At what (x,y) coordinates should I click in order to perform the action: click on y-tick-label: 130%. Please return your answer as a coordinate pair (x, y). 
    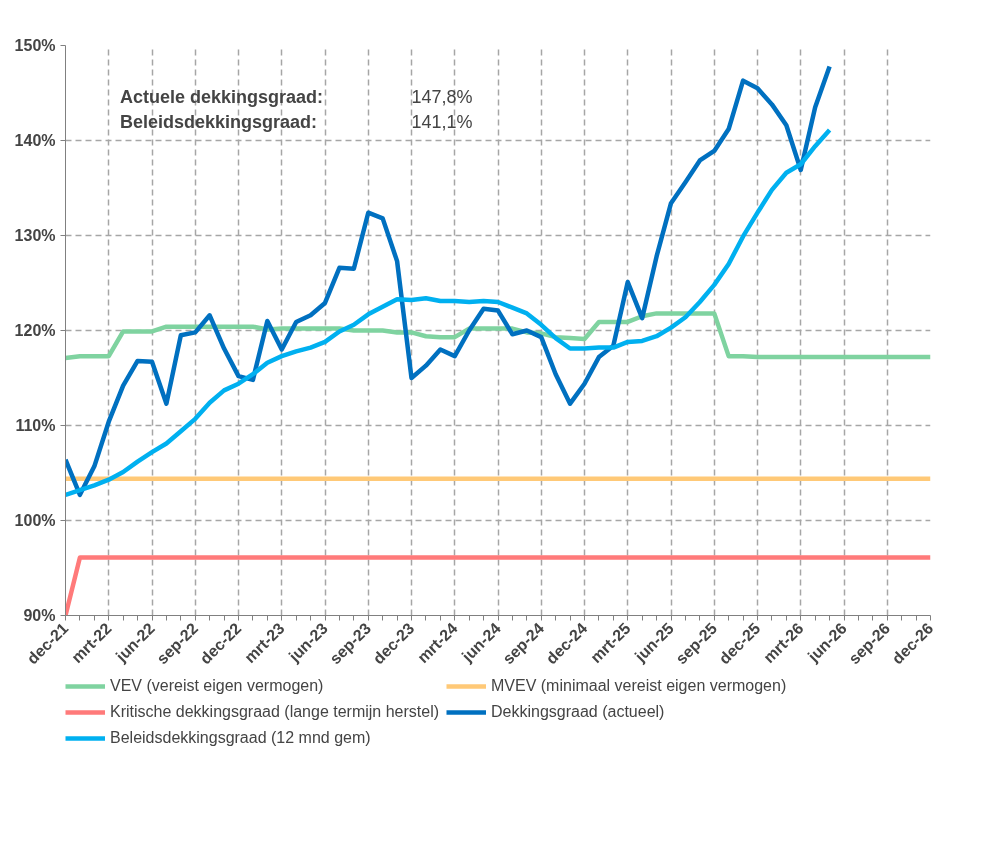
    Looking at the image, I should click on (35, 235).